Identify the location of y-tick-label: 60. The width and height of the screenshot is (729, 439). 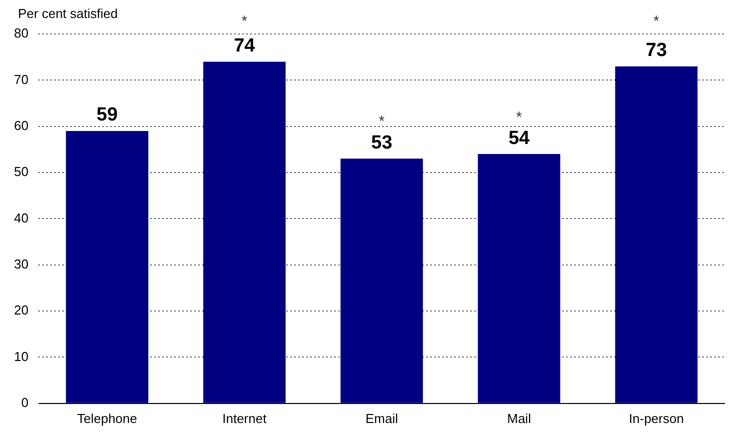
(21, 125).